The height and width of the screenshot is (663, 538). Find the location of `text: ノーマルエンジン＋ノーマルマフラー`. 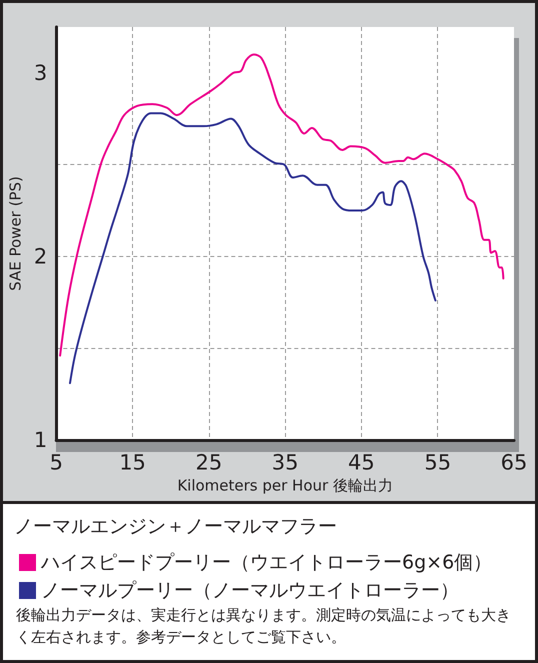

text: ノーマルエンジン＋ノーマルマフラー is located at coordinates (175, 527).